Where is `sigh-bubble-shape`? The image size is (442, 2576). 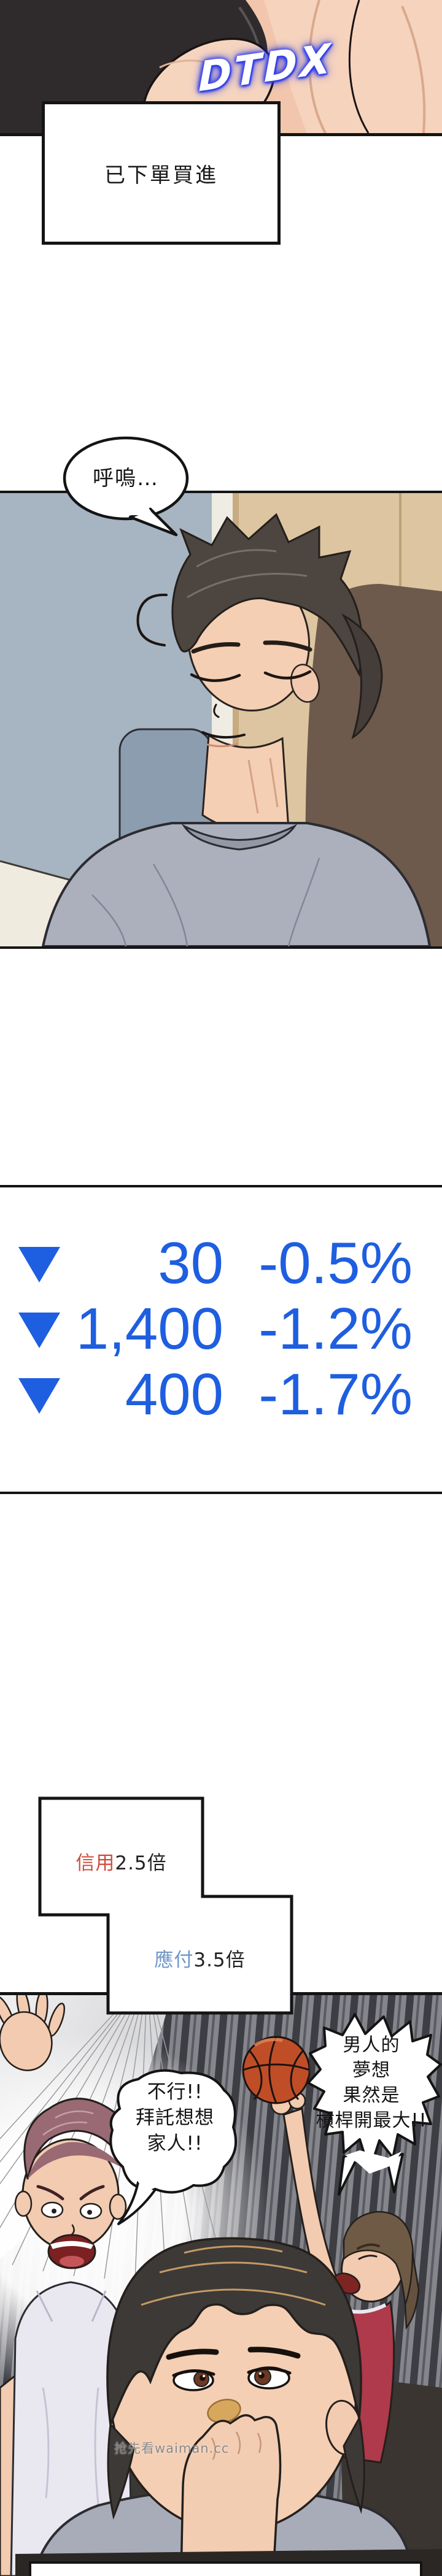
sigh-bubble-shape is located at coordinates (126, 486).